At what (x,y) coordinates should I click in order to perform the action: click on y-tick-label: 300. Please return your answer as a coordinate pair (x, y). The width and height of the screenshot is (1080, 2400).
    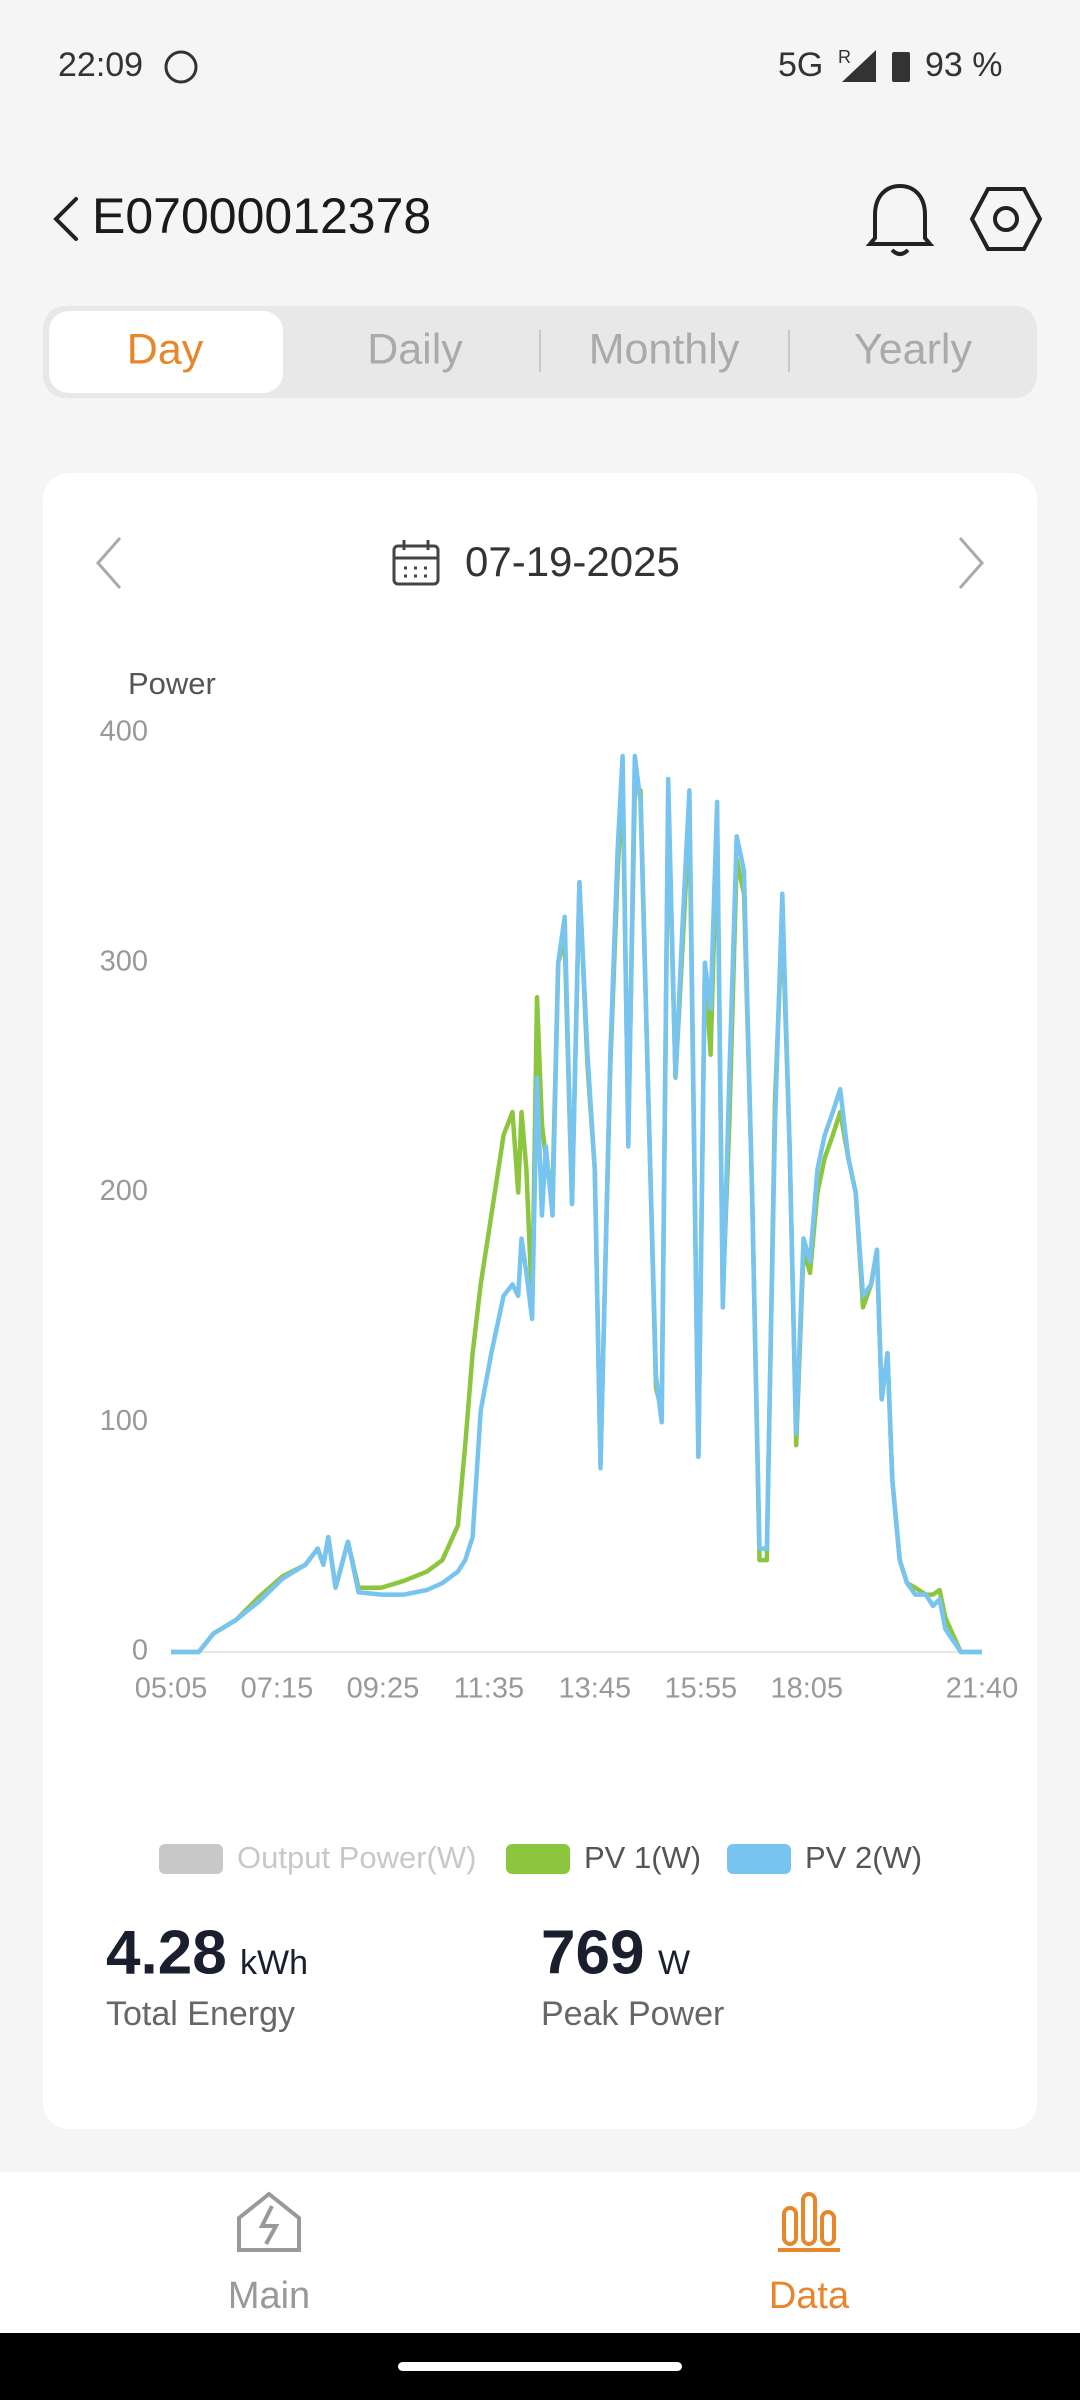
    Looking at the image, I should click on (124, 961).